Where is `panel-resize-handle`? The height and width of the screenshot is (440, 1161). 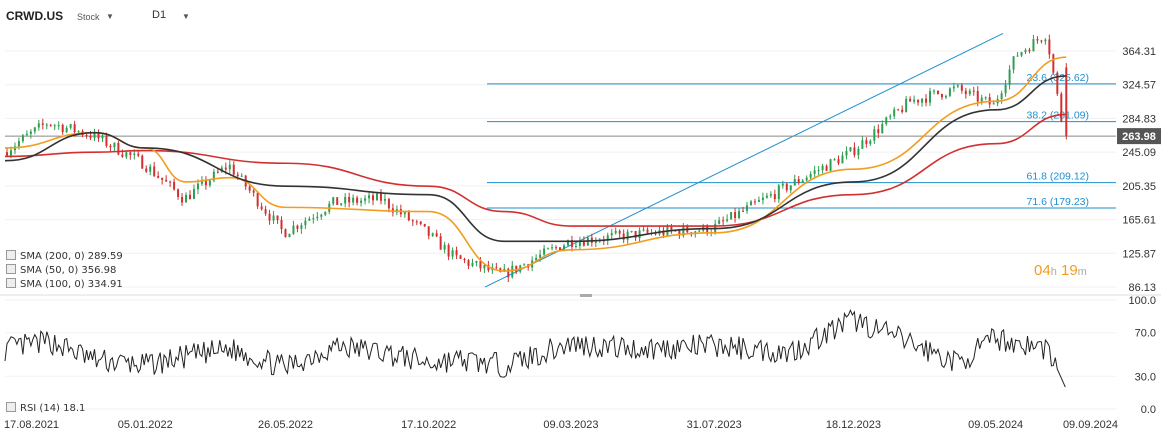 panel-resize-handle is located at coordinates (586, 295).